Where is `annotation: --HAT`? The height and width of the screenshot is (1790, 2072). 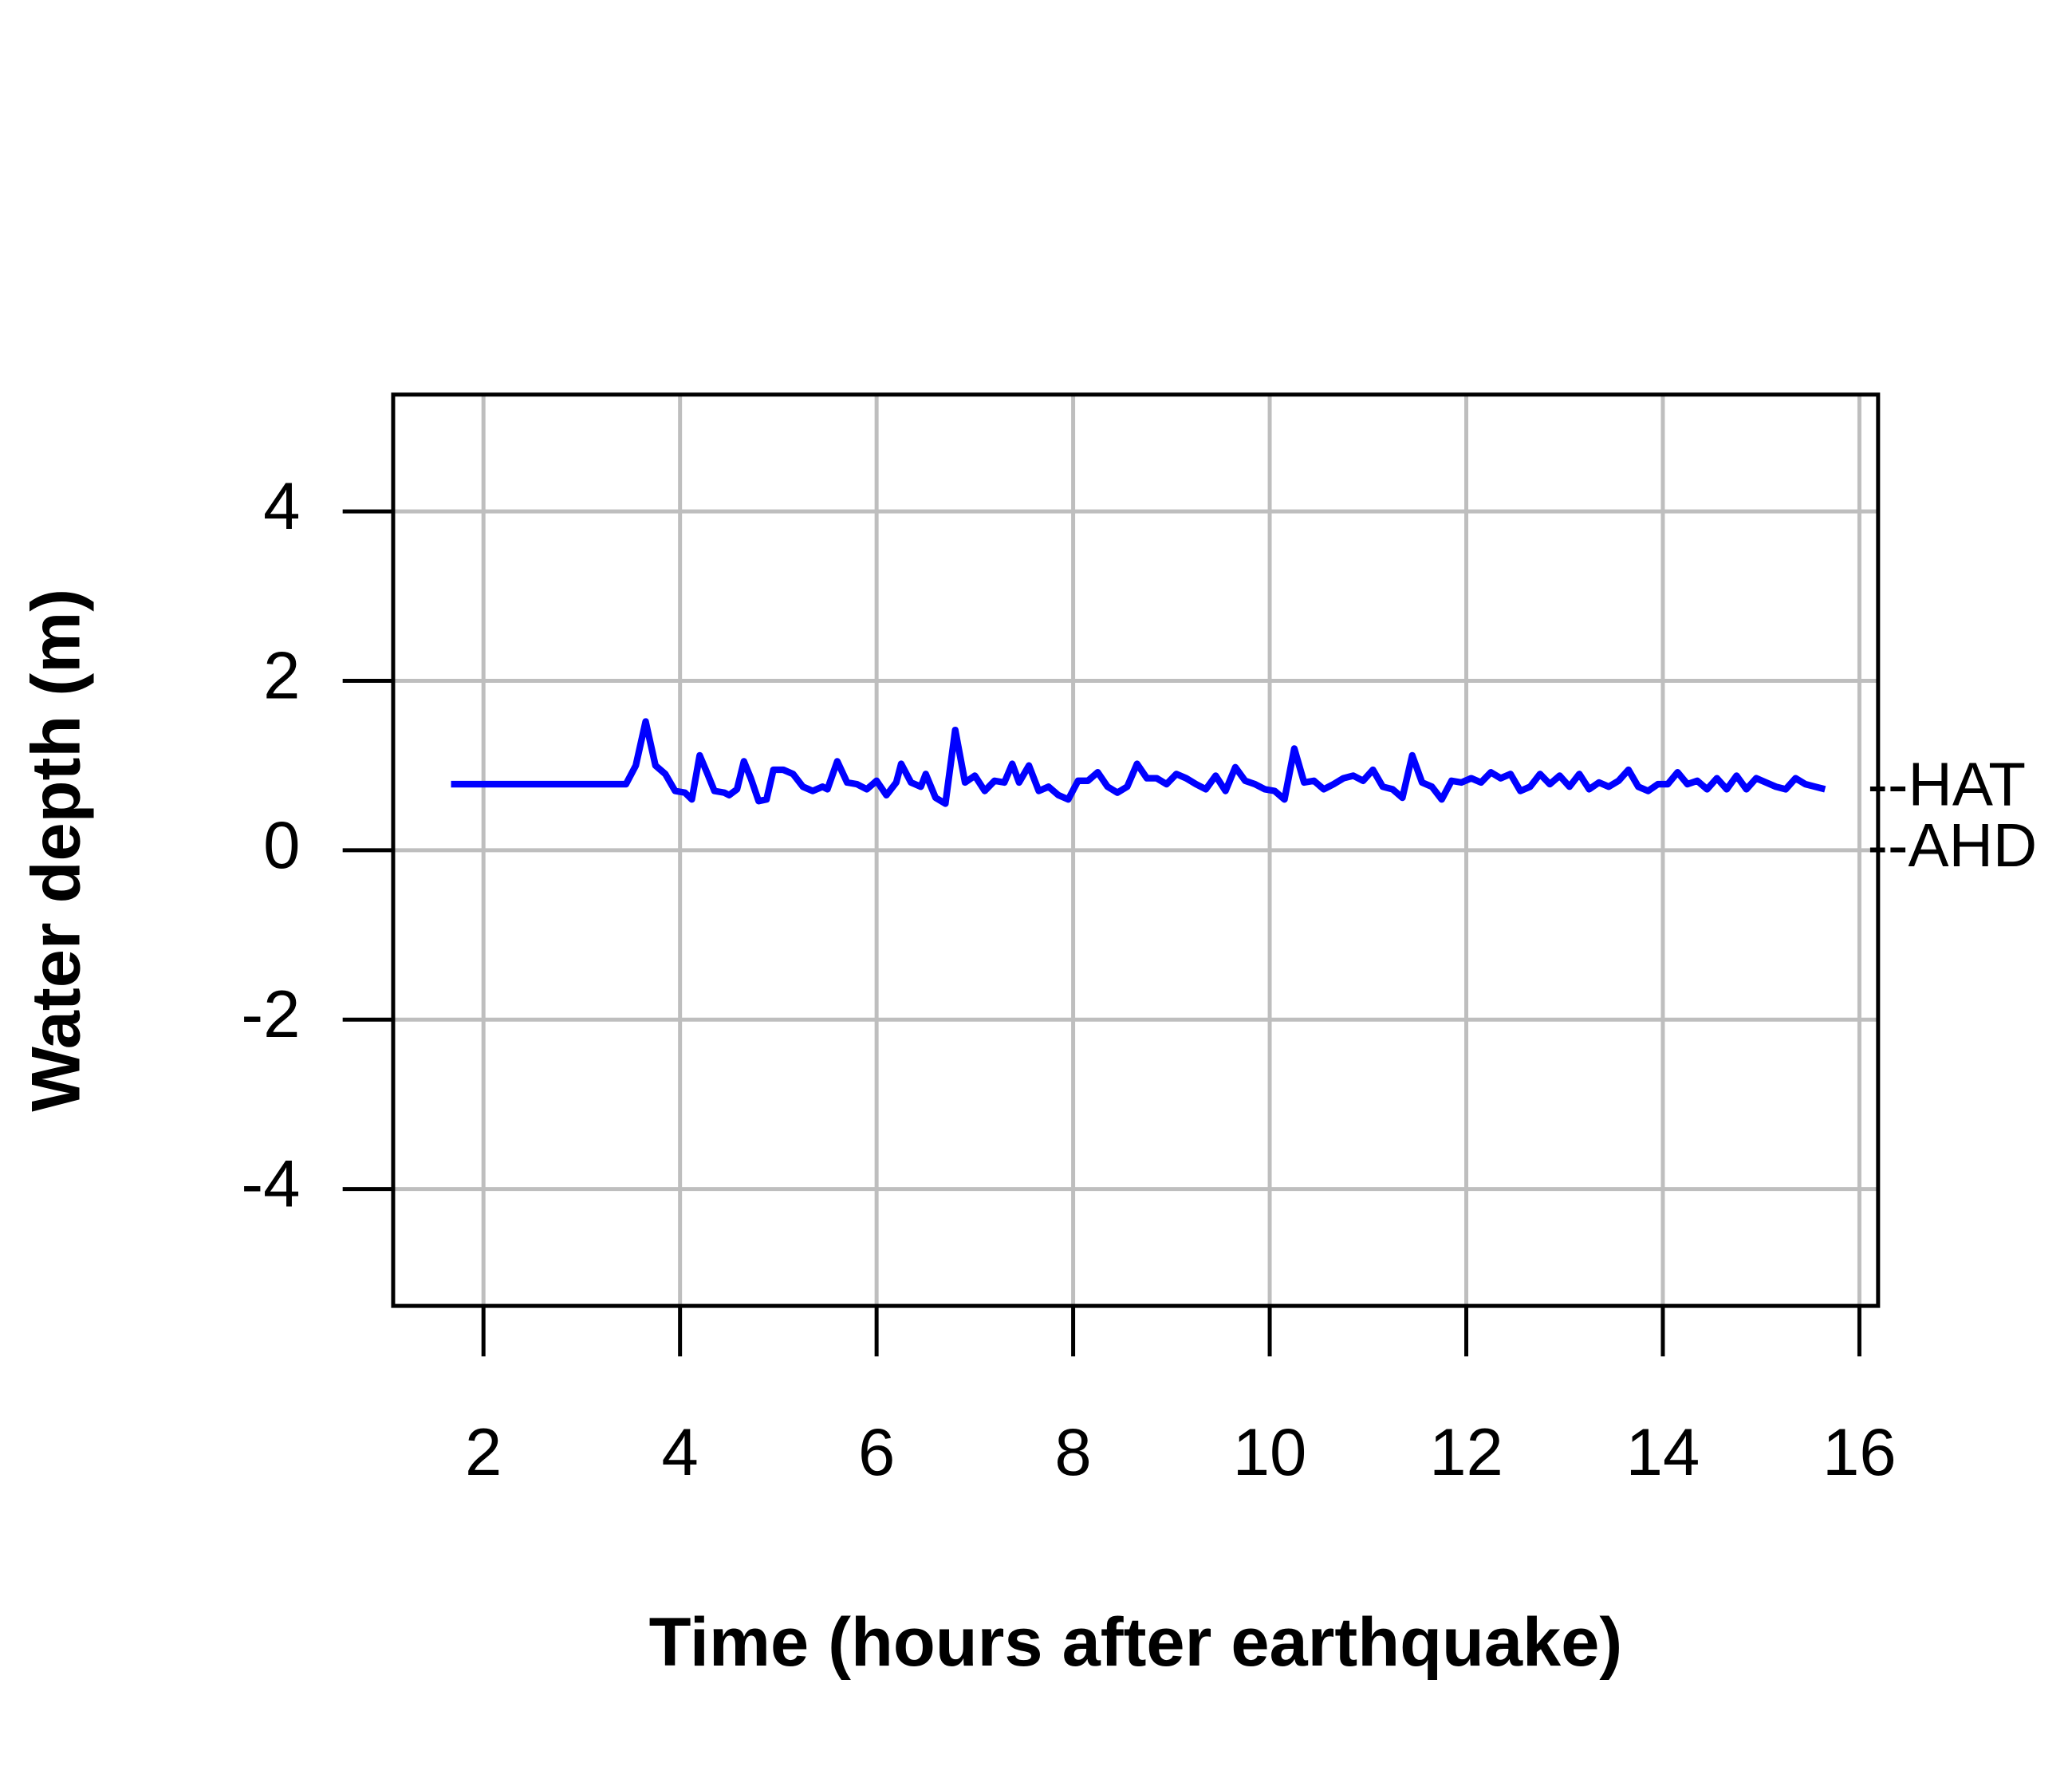
annotation: --HAT is located at coordinates (1948, 785).